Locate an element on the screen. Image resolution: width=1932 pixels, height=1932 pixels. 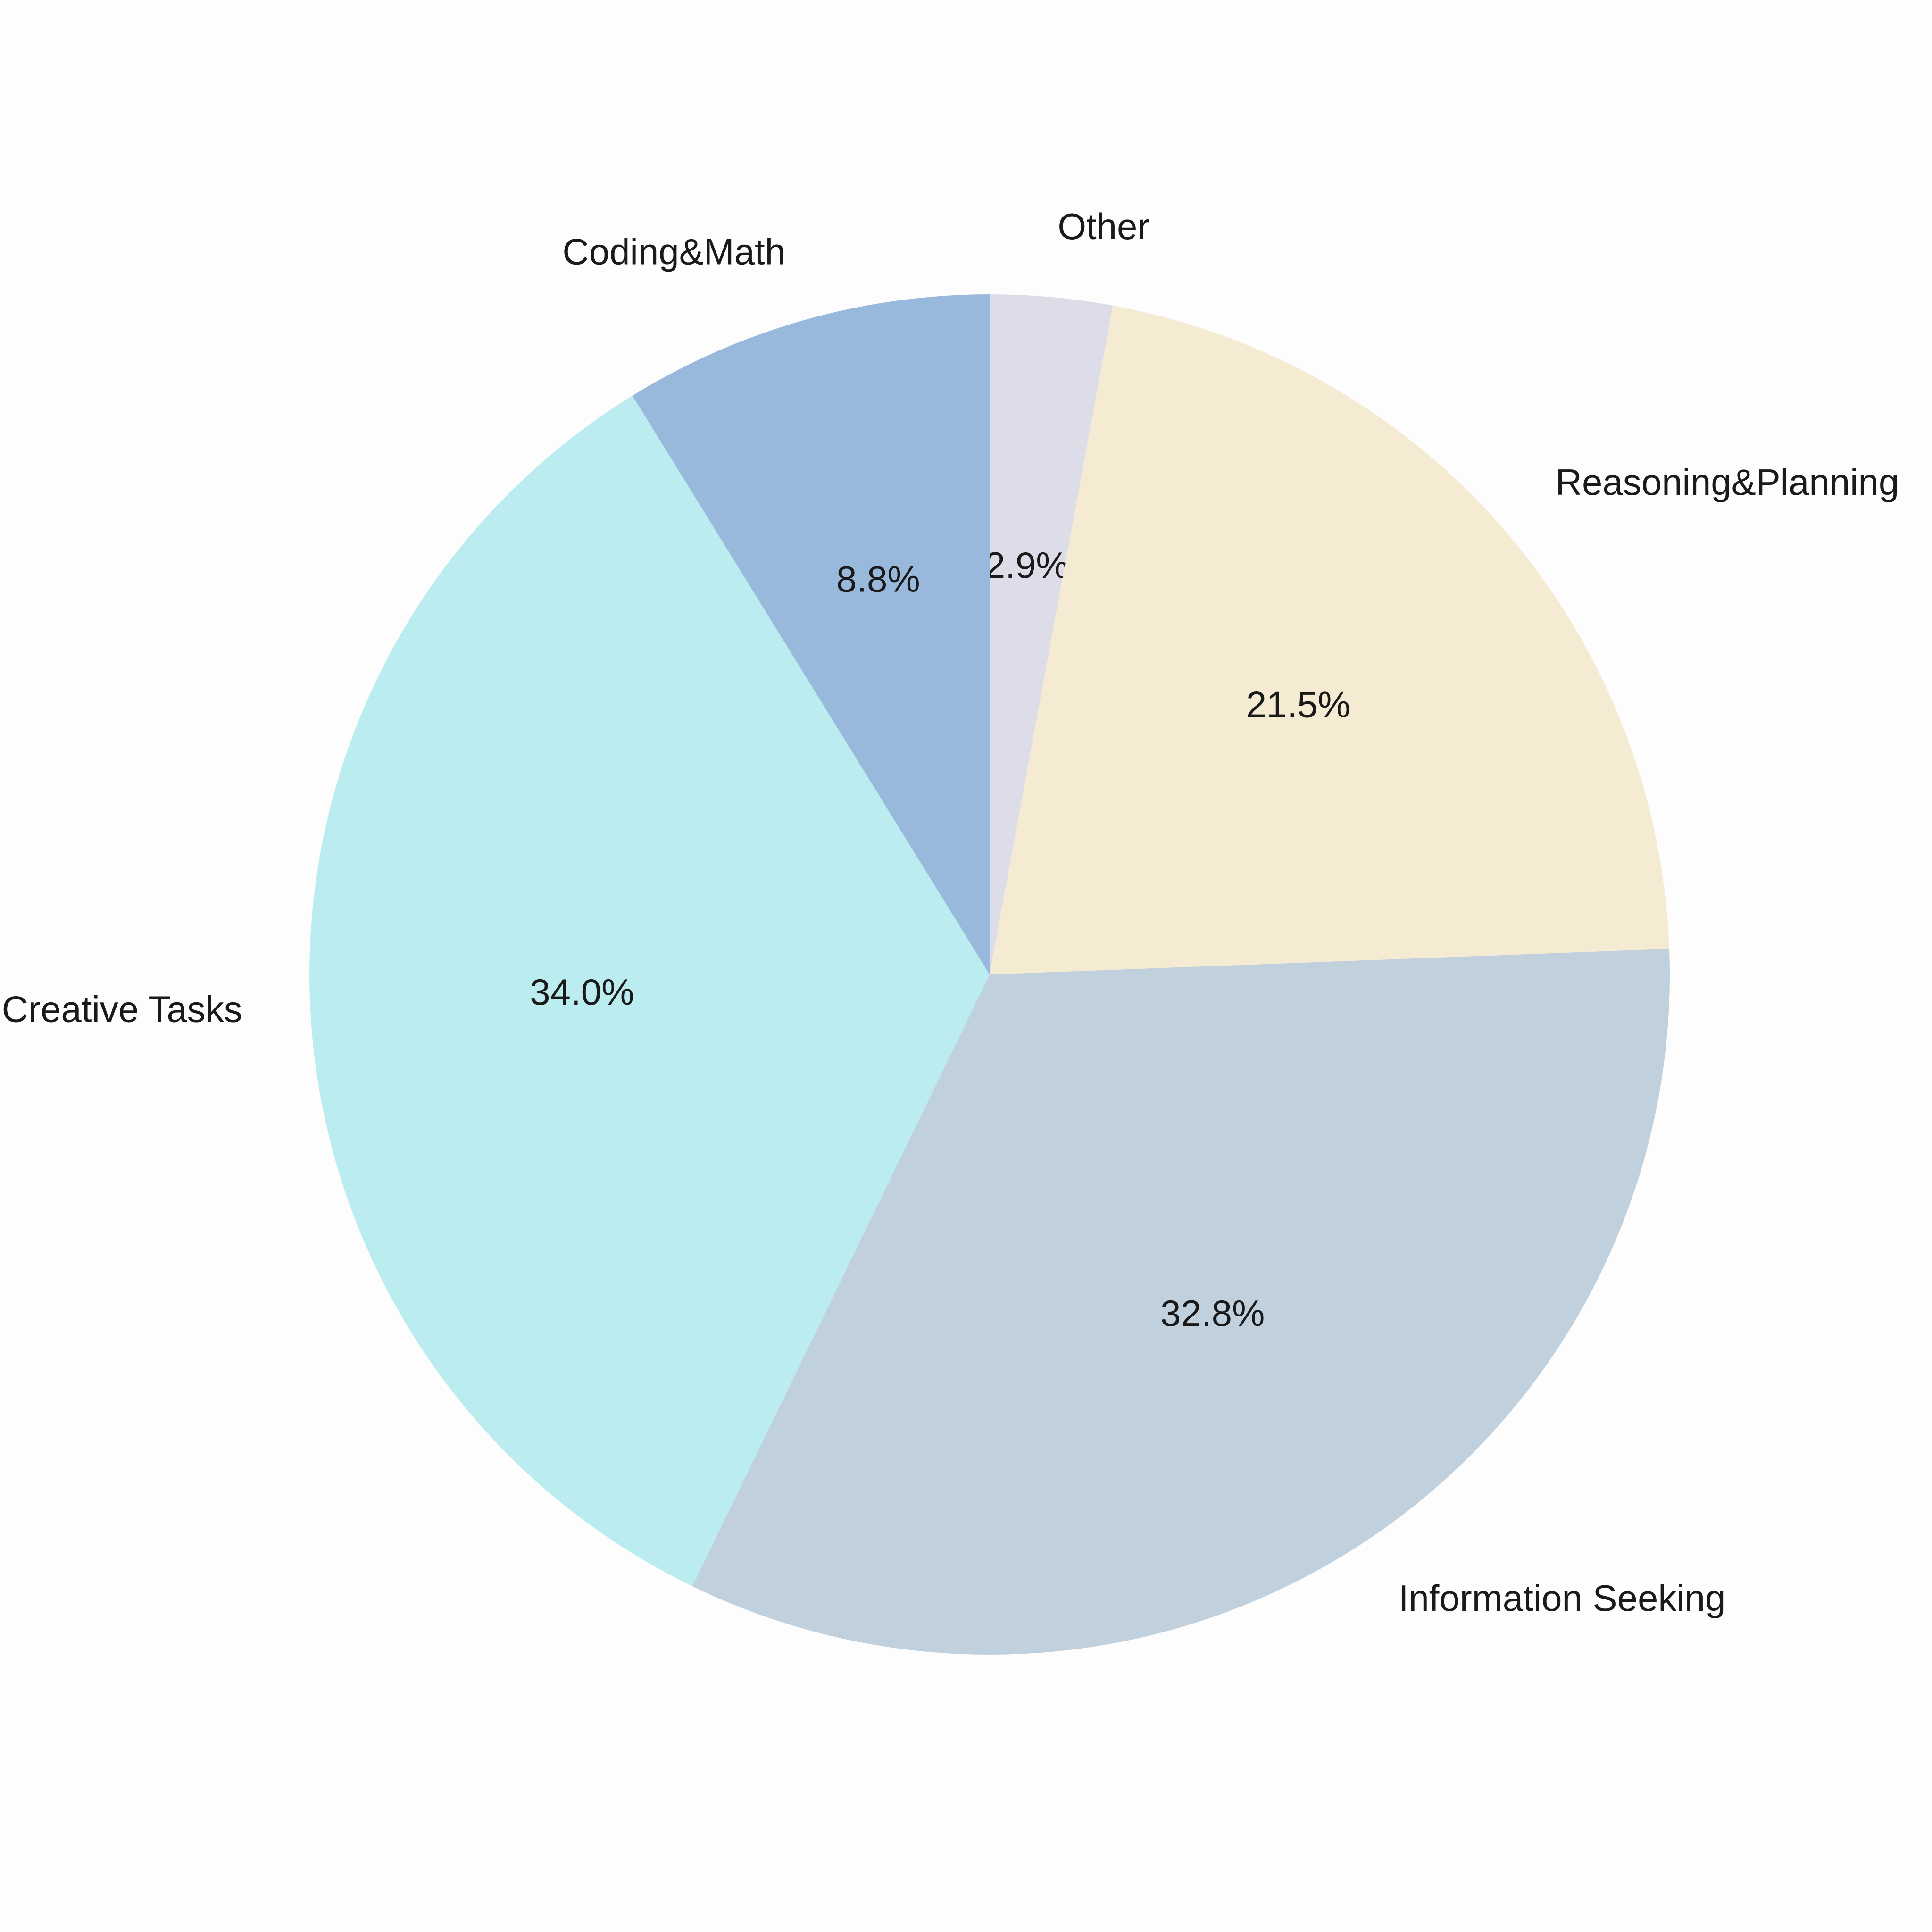
value-label: 8.8% is located at coordinates (878, 579).